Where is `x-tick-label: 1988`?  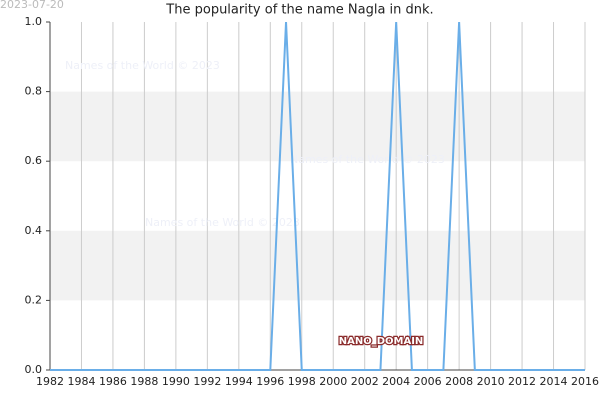 x-tick-label: 1988 is located at coordinates (144, 381).